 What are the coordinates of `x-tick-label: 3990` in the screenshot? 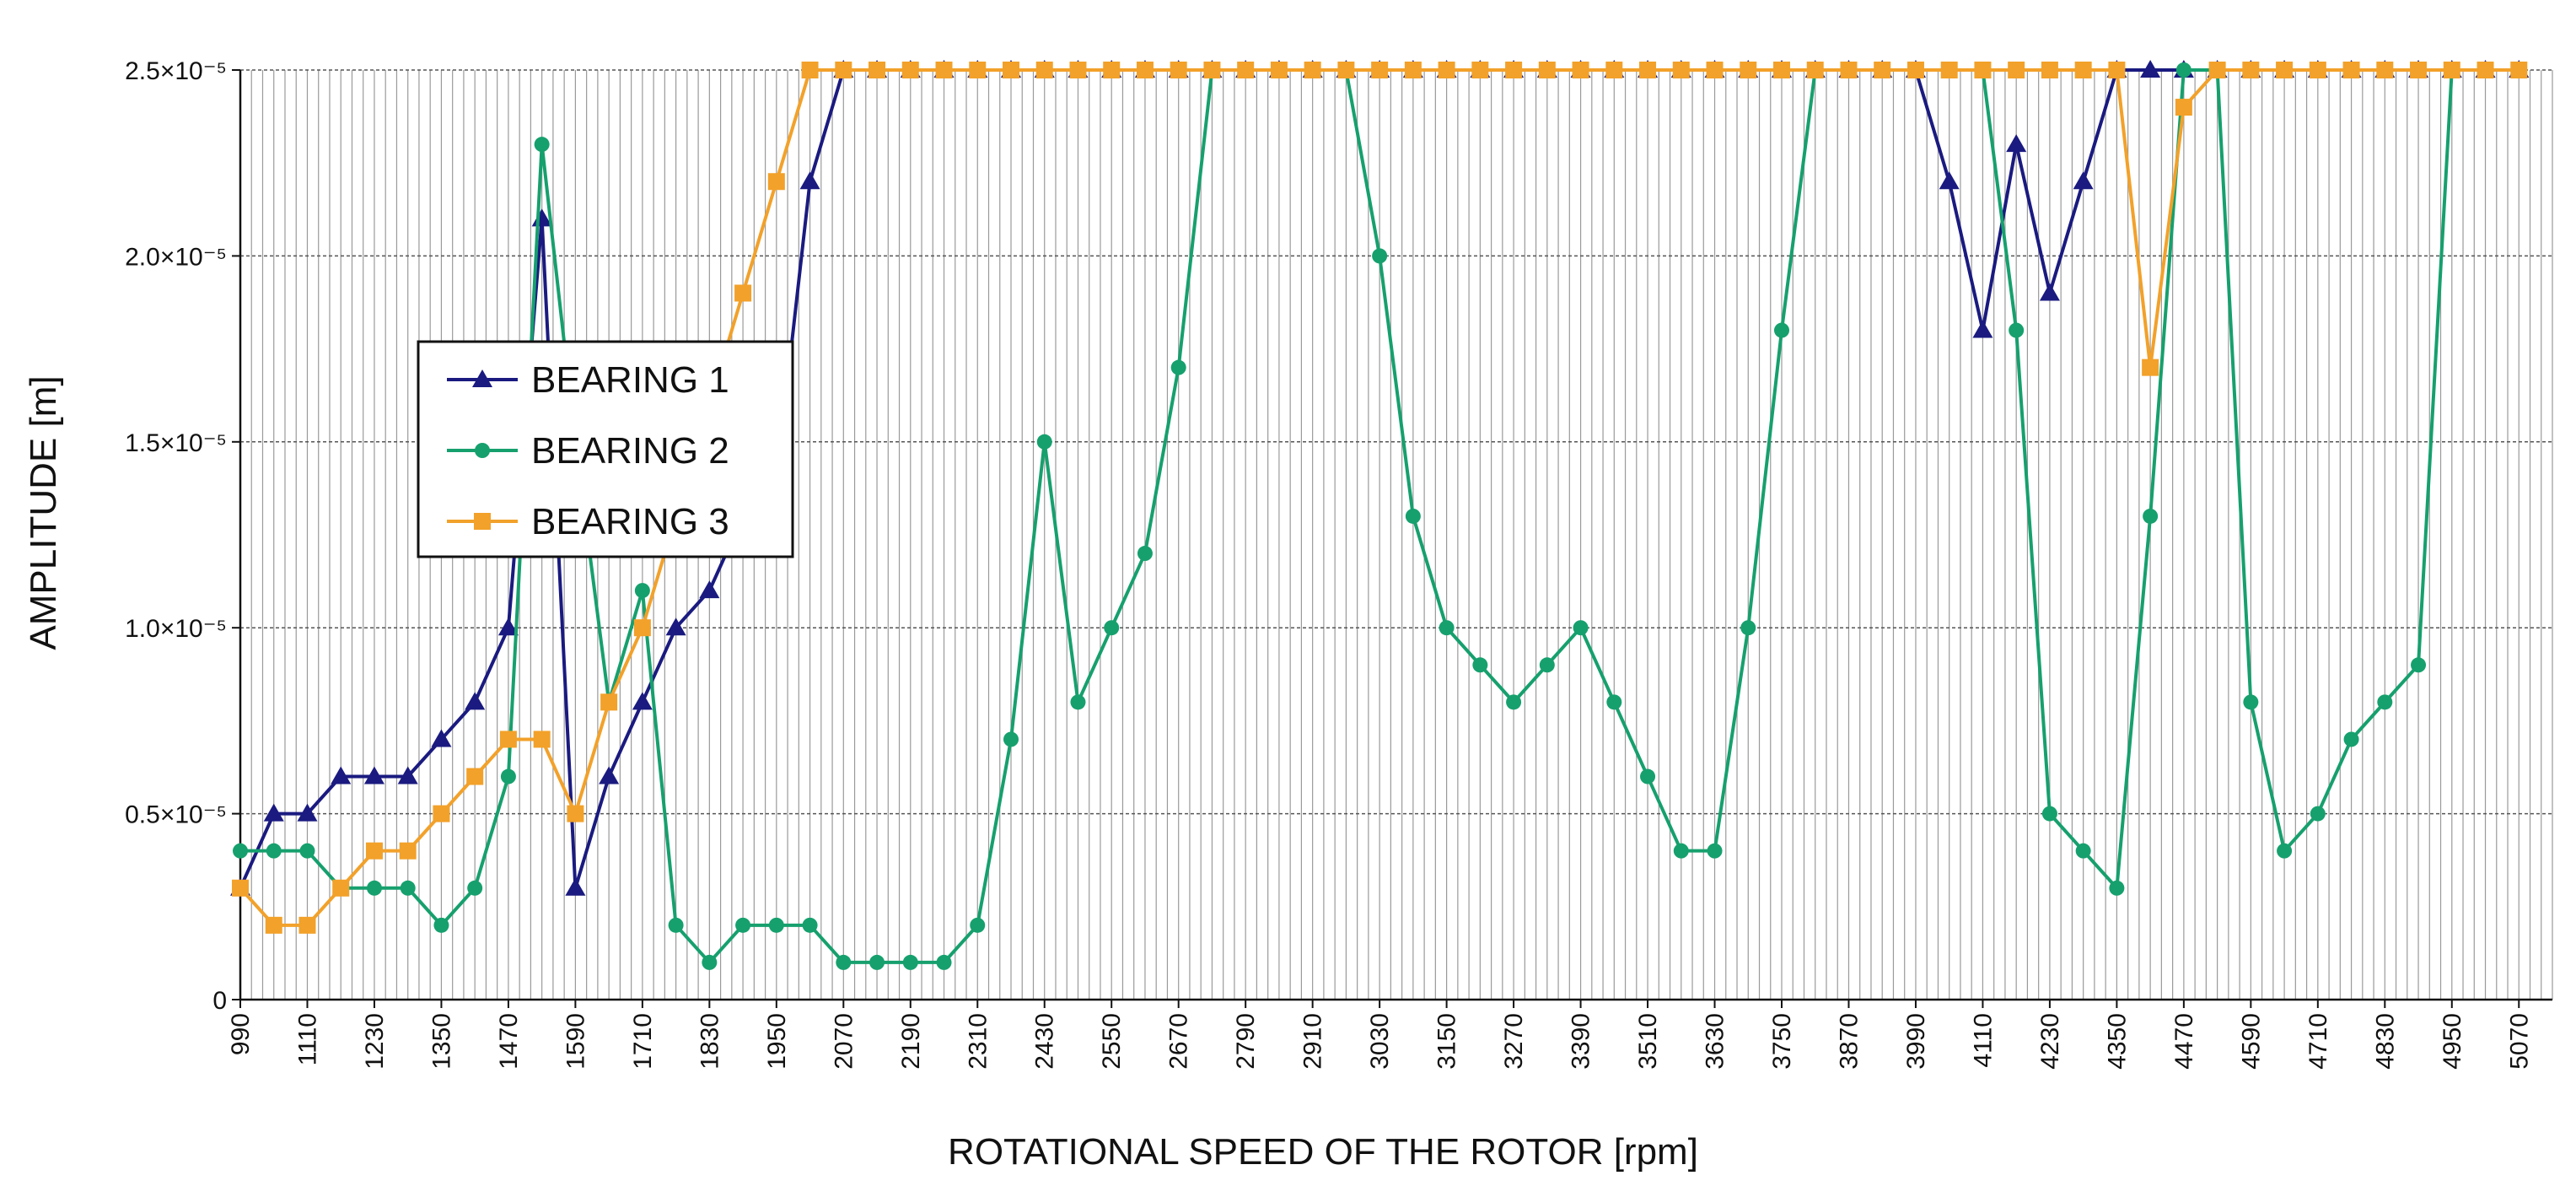 It's located at (1916, 1042).